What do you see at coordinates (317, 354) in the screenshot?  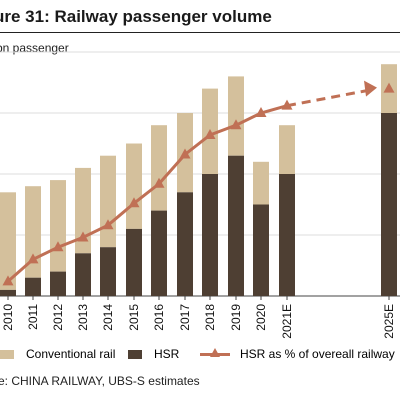 I see `legend-label-line: HSR as % of overeall railway` at bounding box center [317, 354].